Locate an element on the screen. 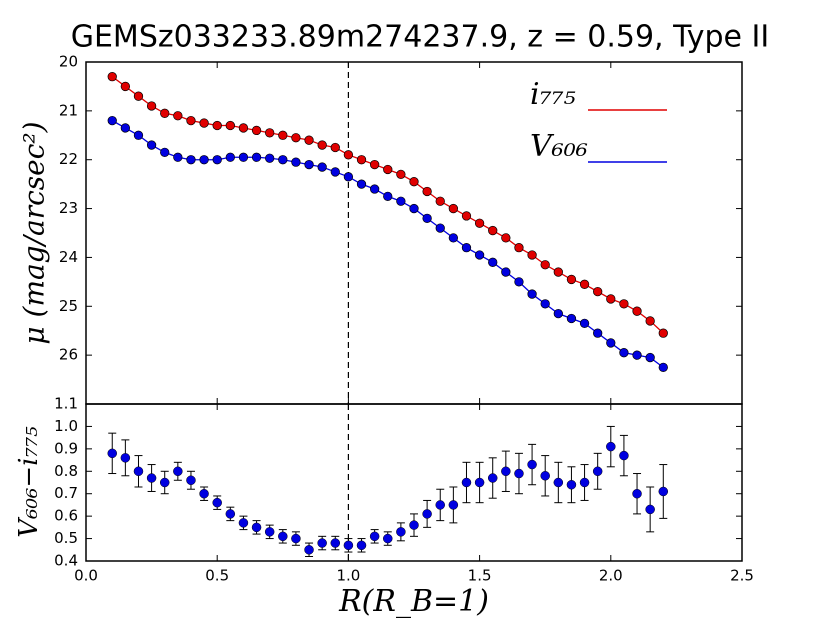  legend-label: V₆₀₆ is located at coordinates (559, 146).